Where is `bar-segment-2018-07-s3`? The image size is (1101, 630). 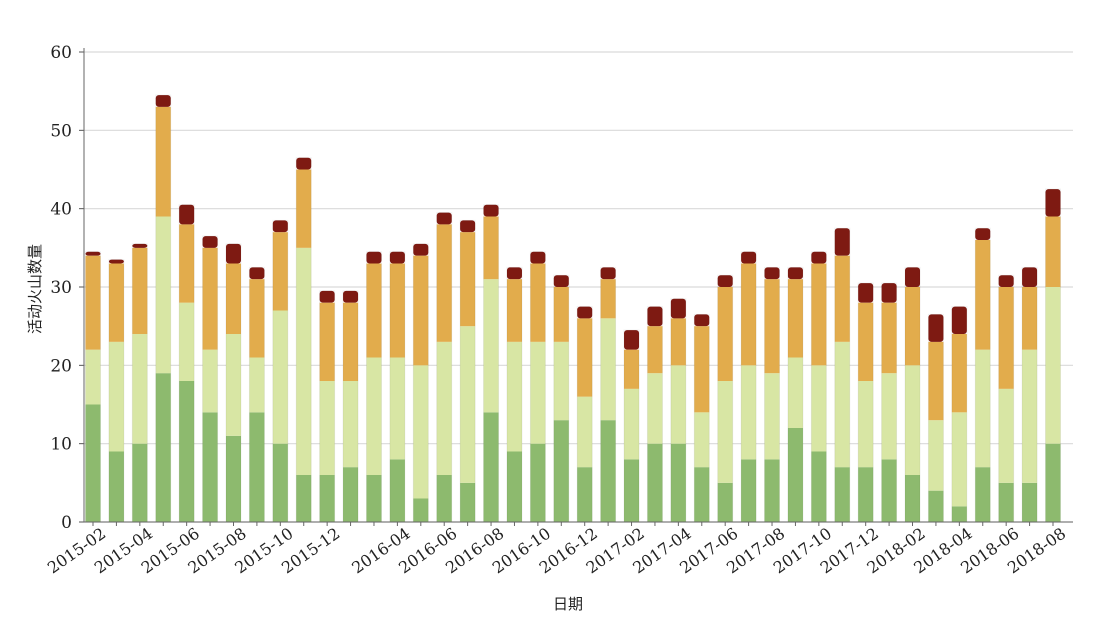 bar-segment-2018-07-s3 is located at coordinates (1030, 318).